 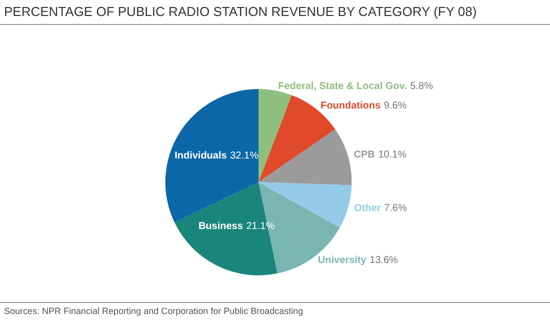 I want to click on chart-title: PERCENTAGE OF PUBLIC RADIO STATION REVENUE BY CATEGORY (FY 08), so click(x=240, y=11).